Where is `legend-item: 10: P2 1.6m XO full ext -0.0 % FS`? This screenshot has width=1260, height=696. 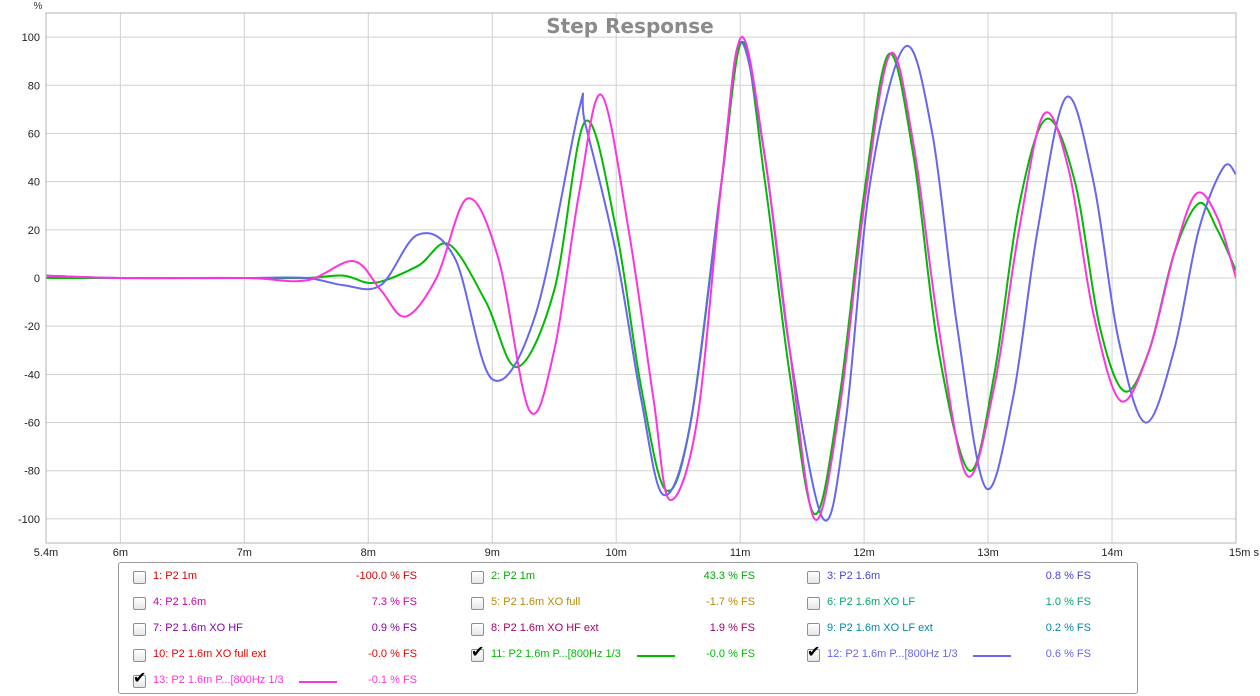 legend-item: 10: P2 1.6m XO full ext -0.0 % FS is located at coordinates (293, 655).